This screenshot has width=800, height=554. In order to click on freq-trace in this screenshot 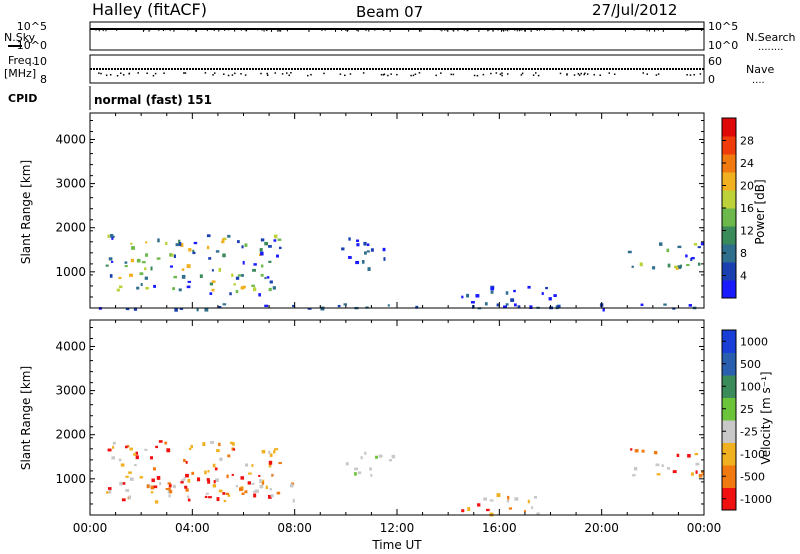, I will do `click(397, 72)`.